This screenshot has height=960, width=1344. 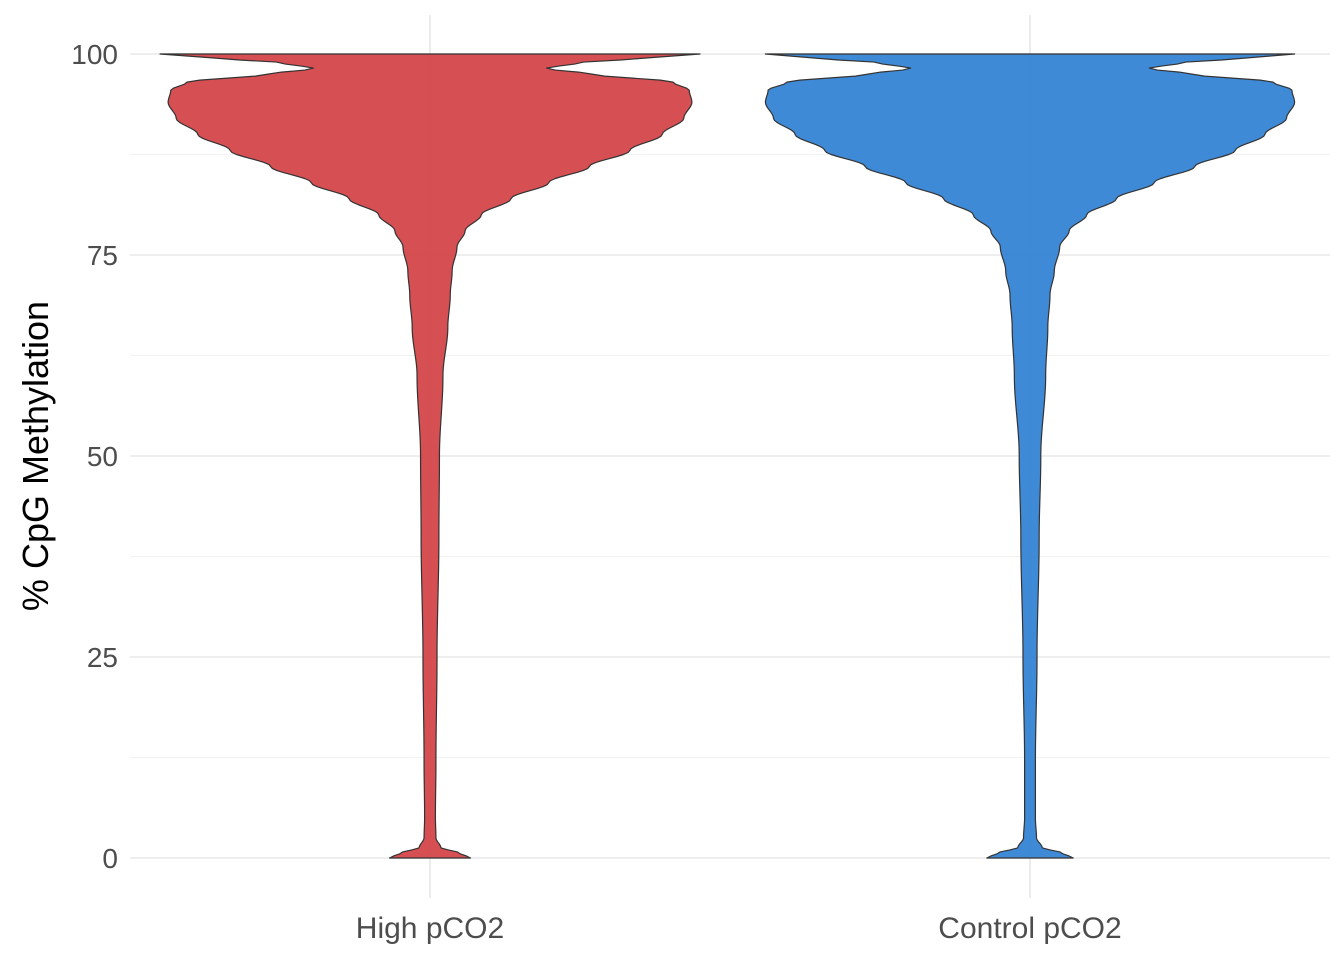 I want to click on y-tick-label: 50, so click(x=102, y=456).